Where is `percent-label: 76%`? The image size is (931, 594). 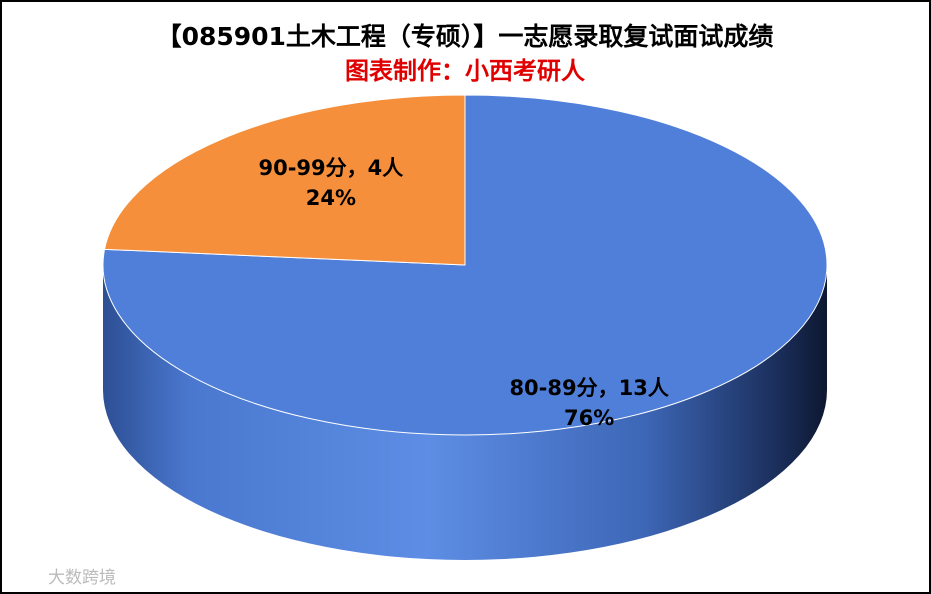
percent-label: 76% is located at coordinates (589, 418).